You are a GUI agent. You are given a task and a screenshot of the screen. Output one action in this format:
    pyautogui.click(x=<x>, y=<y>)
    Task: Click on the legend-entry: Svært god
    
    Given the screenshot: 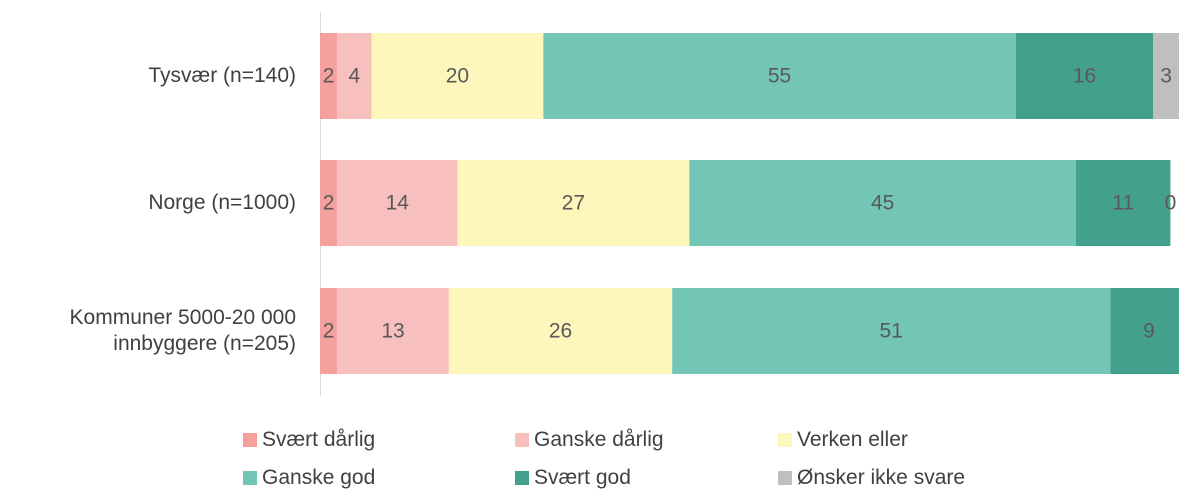 What is the action you would take?
    pyautogui.click(x=573, y=478)
    